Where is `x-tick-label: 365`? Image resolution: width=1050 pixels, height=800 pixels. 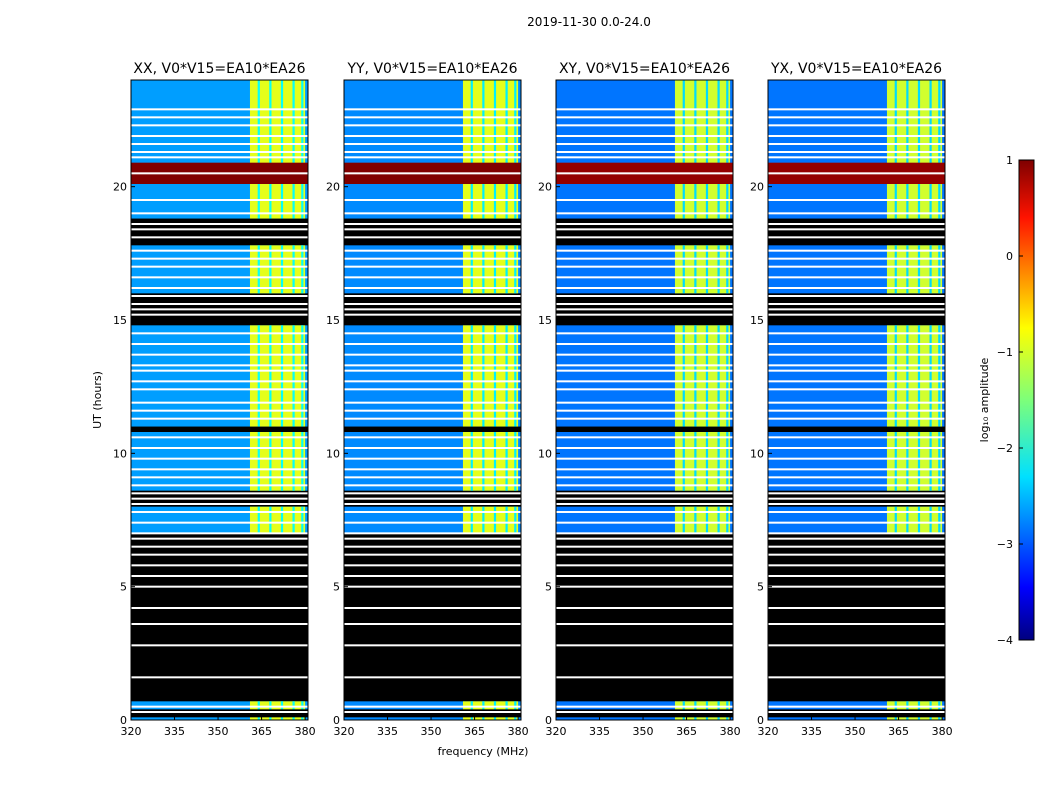
x-tick-label: 365 is located at coordinates (898, 731).